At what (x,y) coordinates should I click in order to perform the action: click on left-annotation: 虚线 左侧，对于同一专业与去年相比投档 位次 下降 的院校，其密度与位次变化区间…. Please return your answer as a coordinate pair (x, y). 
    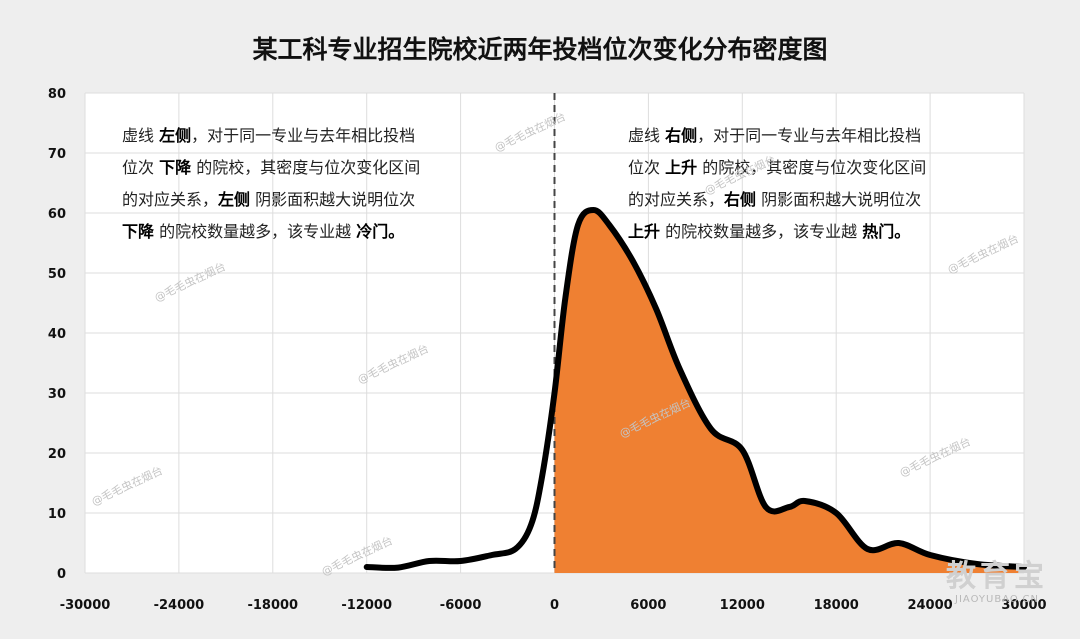
    Looking at the image, I should click on (271, 183).